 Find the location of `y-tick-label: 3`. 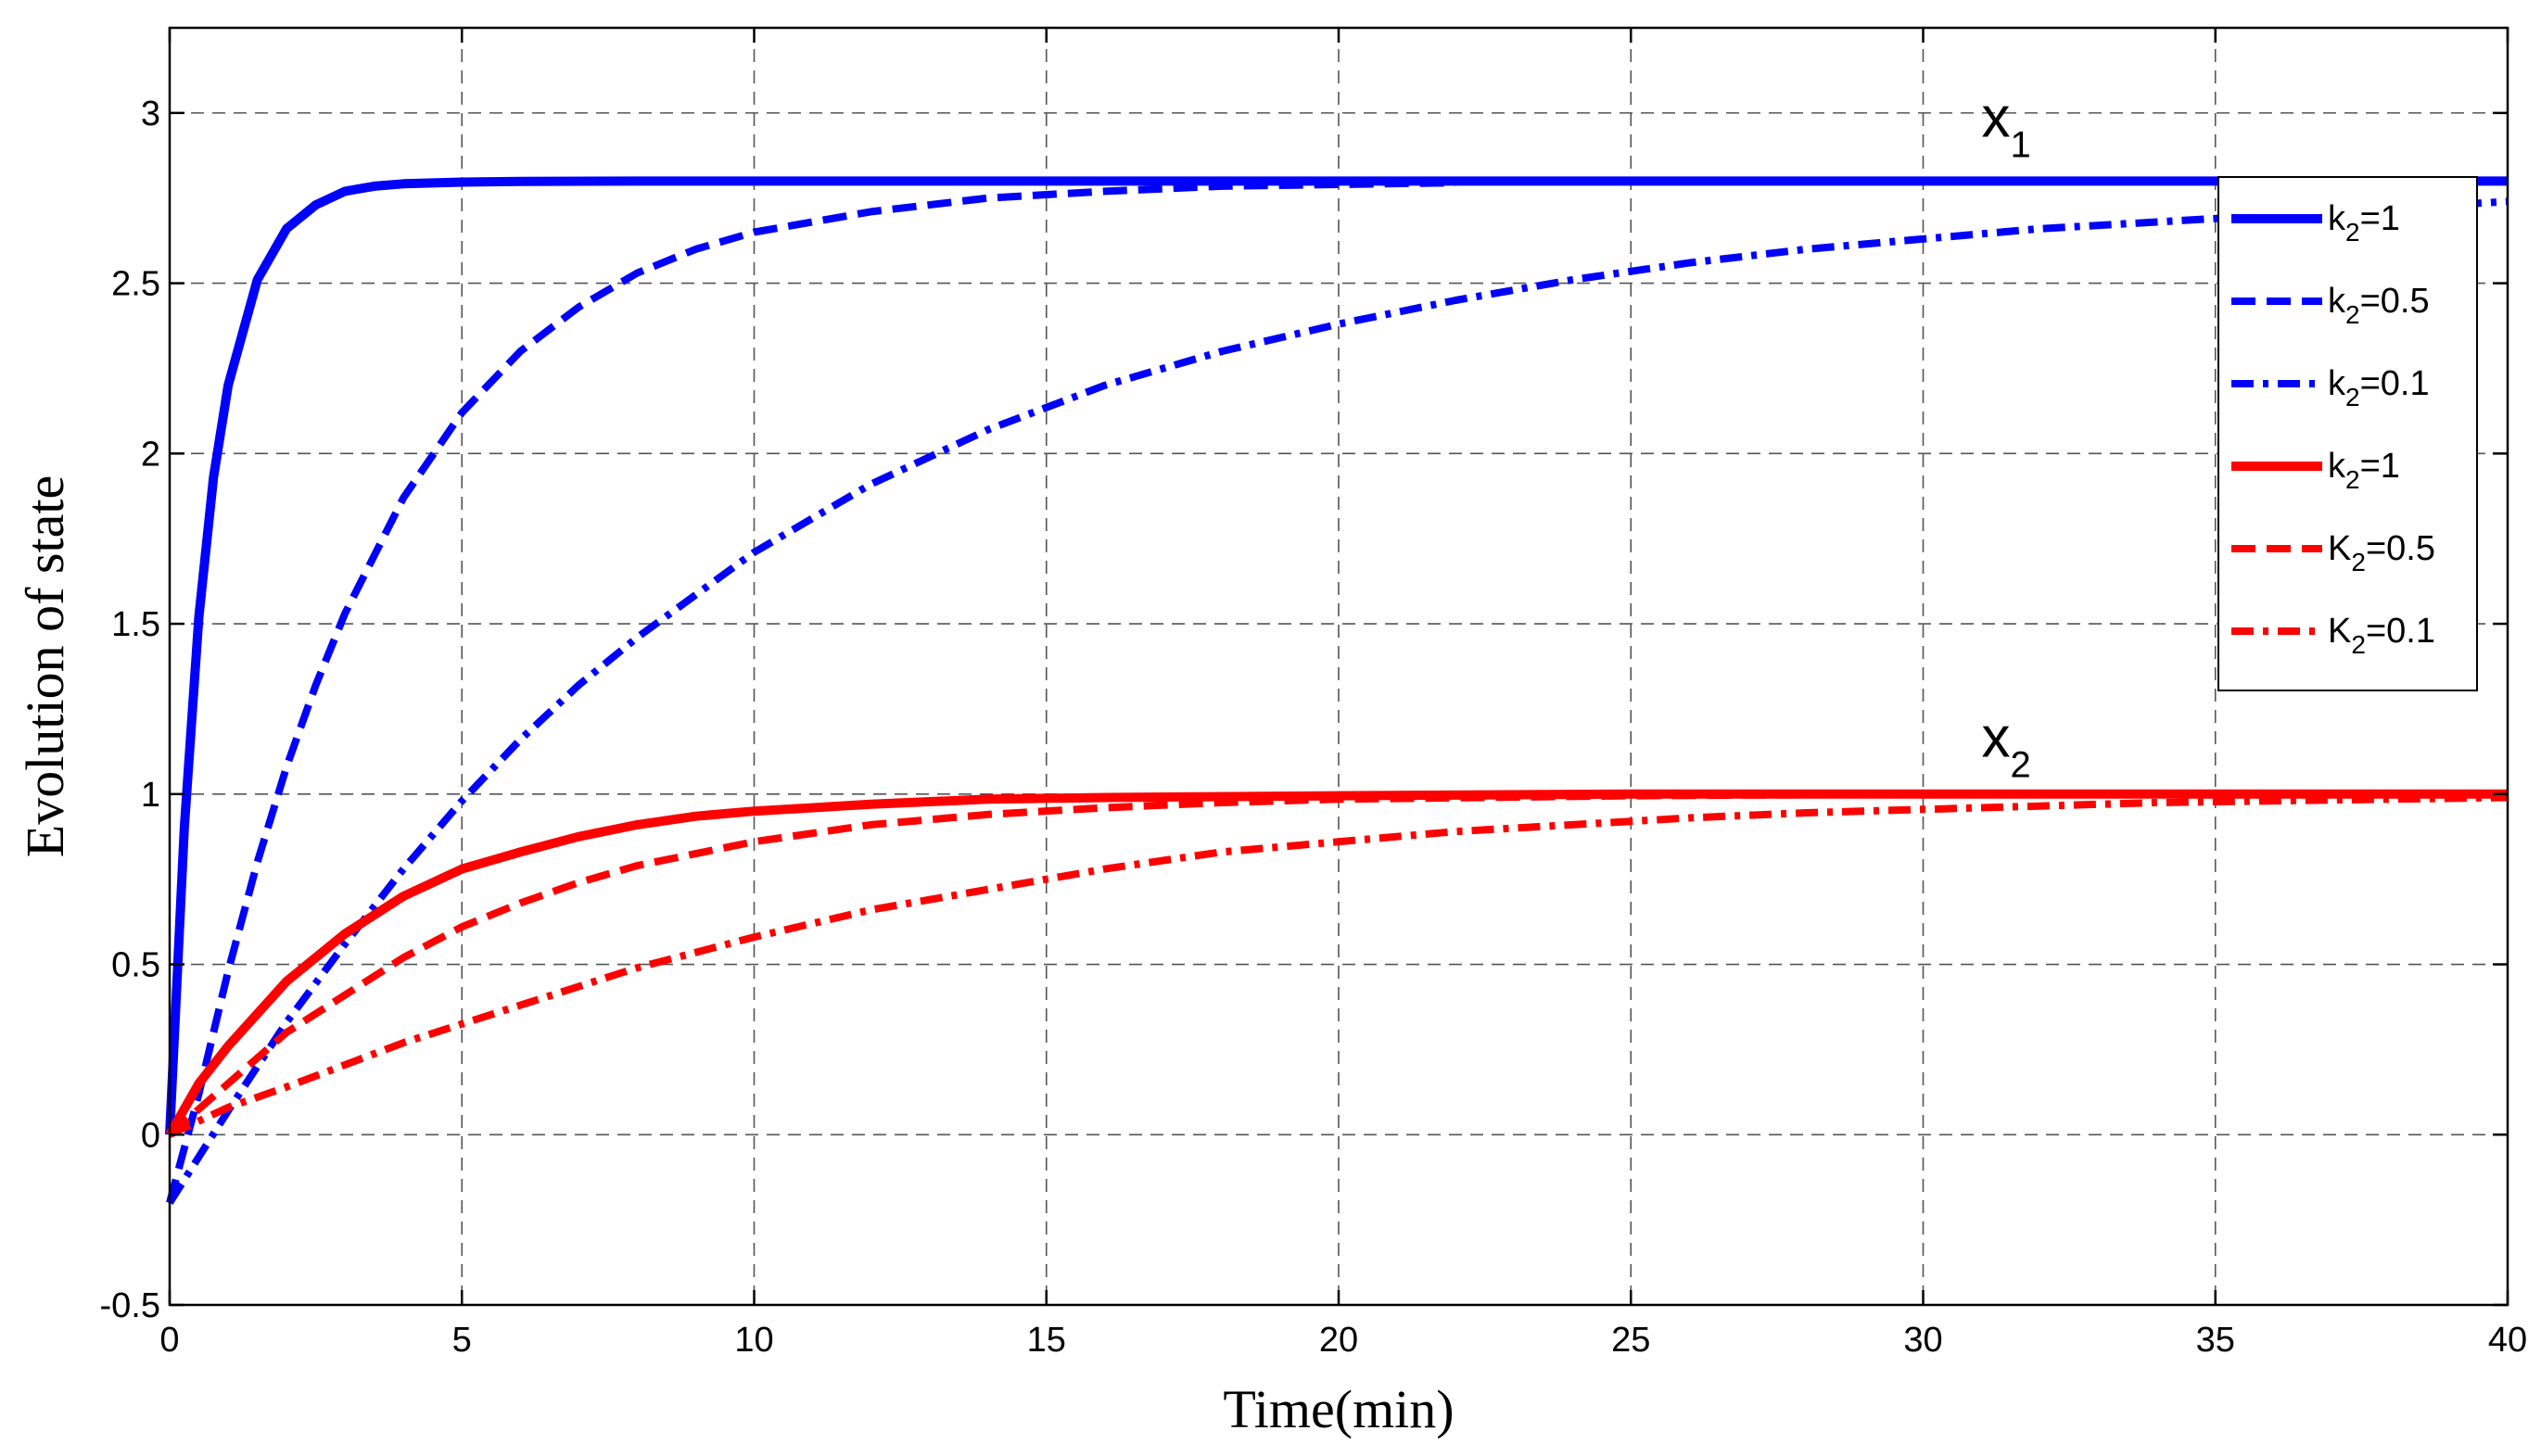

y-tick-label: 3 is located at coordinates (150, 114).